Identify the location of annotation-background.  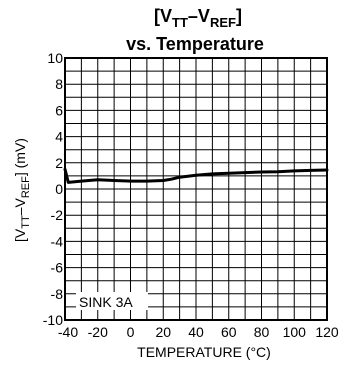
(112, 301).